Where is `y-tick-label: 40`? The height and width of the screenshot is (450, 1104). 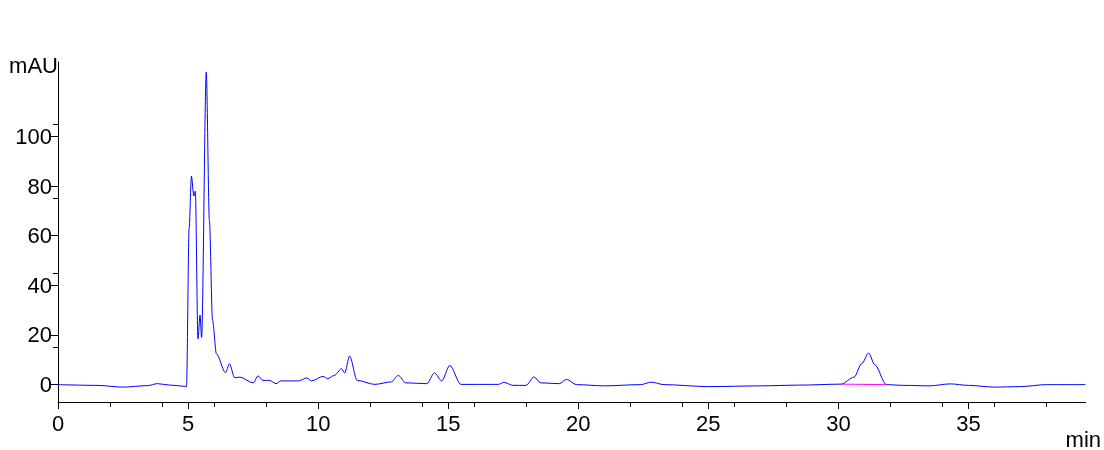 y-tick-label: 40 is located at coordinates (39, 285).